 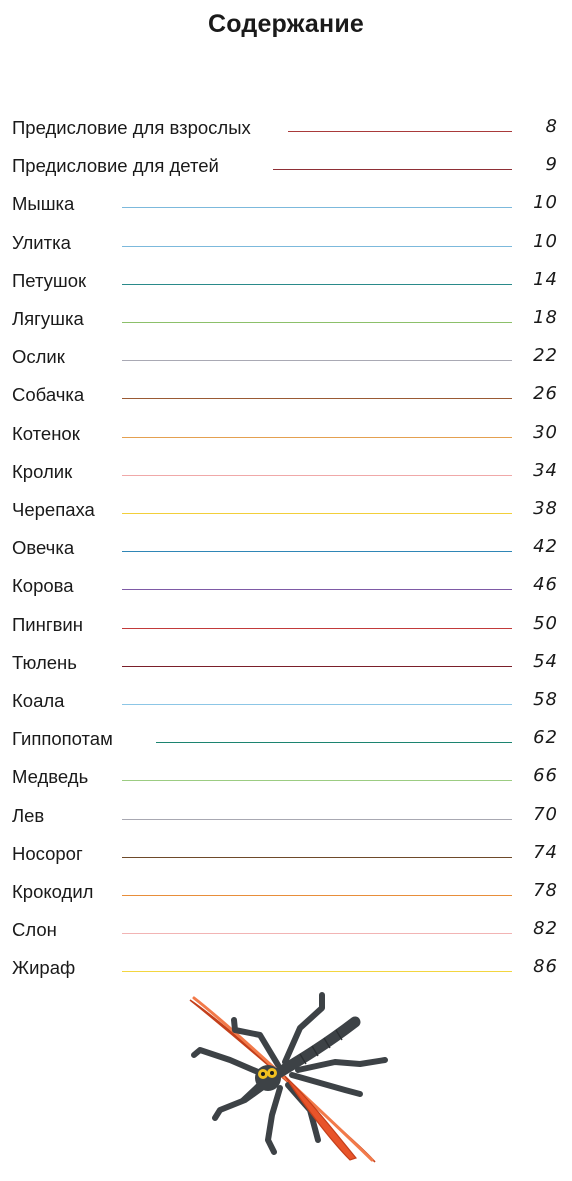 What do you see at coordinates (545, 699) in the screenshot?
I see `toc-page-number: 58` at bounding box center [545, 699].